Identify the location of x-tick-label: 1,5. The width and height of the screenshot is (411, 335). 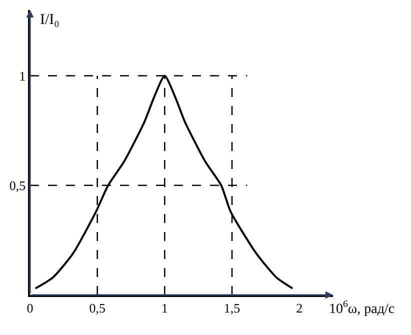
(232, 308).